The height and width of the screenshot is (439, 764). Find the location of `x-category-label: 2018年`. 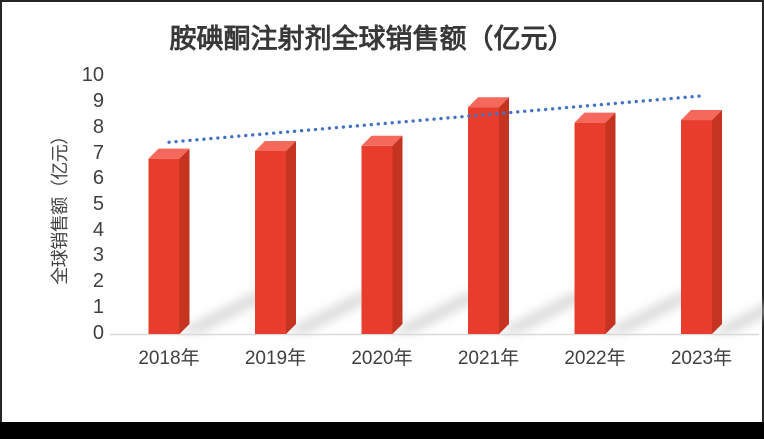

x-category-label: 2018年 is located at coordinates (169, 358).